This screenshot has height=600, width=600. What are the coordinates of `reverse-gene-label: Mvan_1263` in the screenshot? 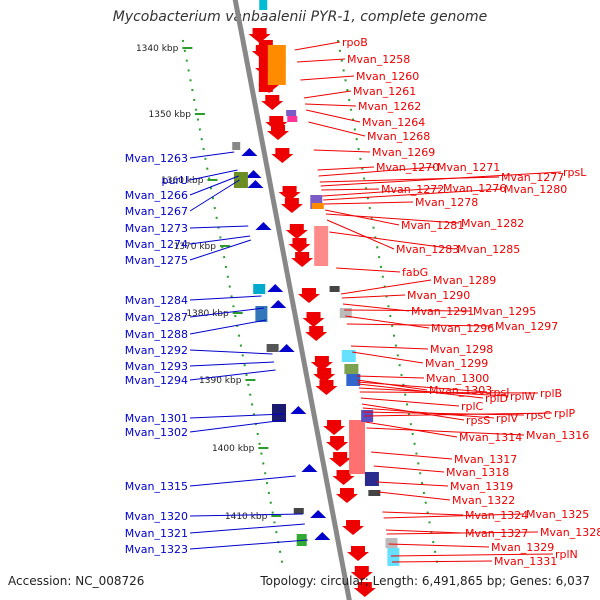 It's located at (156, 158).